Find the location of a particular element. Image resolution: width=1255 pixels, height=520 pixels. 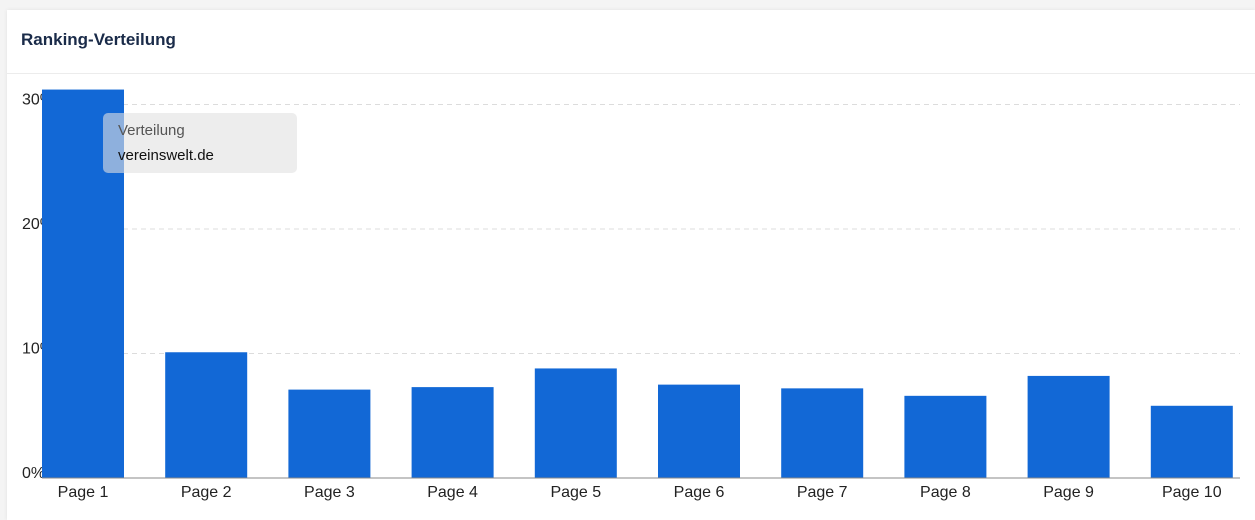

x-tick-label: Page 3 is located at coordinates (329, 492).